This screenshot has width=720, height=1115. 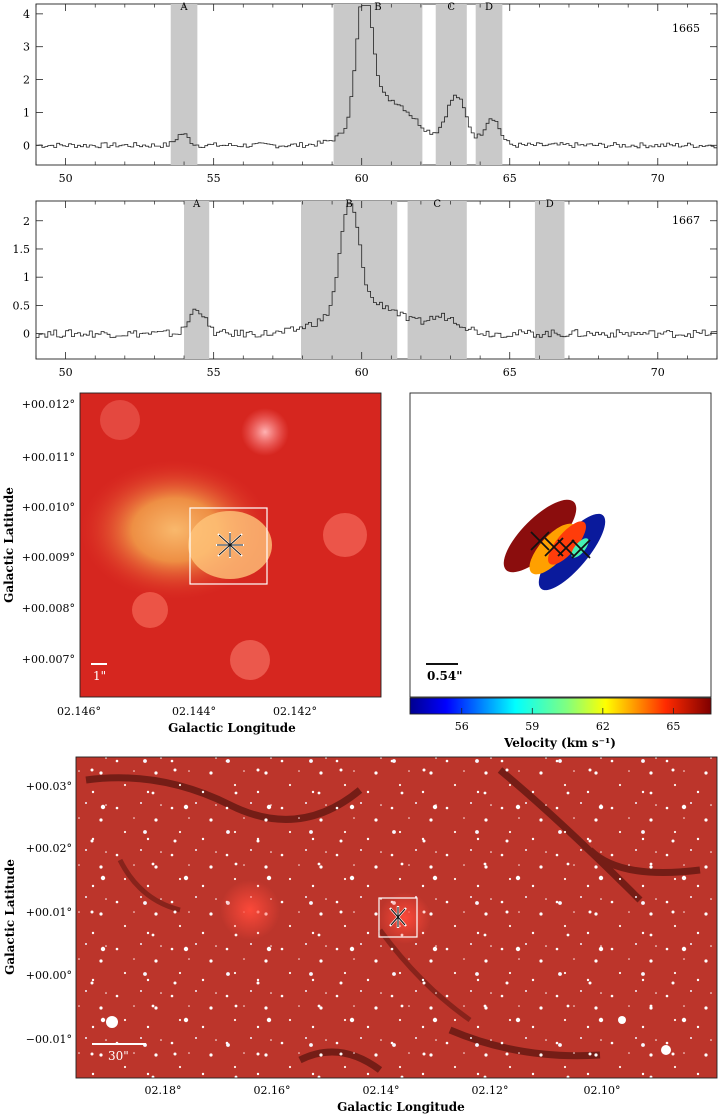 What do you see at coordinates (99, 676) in the screenshot?
I see `zoom-map-scalebar-label: 1"` at bounding box center [99, 676].